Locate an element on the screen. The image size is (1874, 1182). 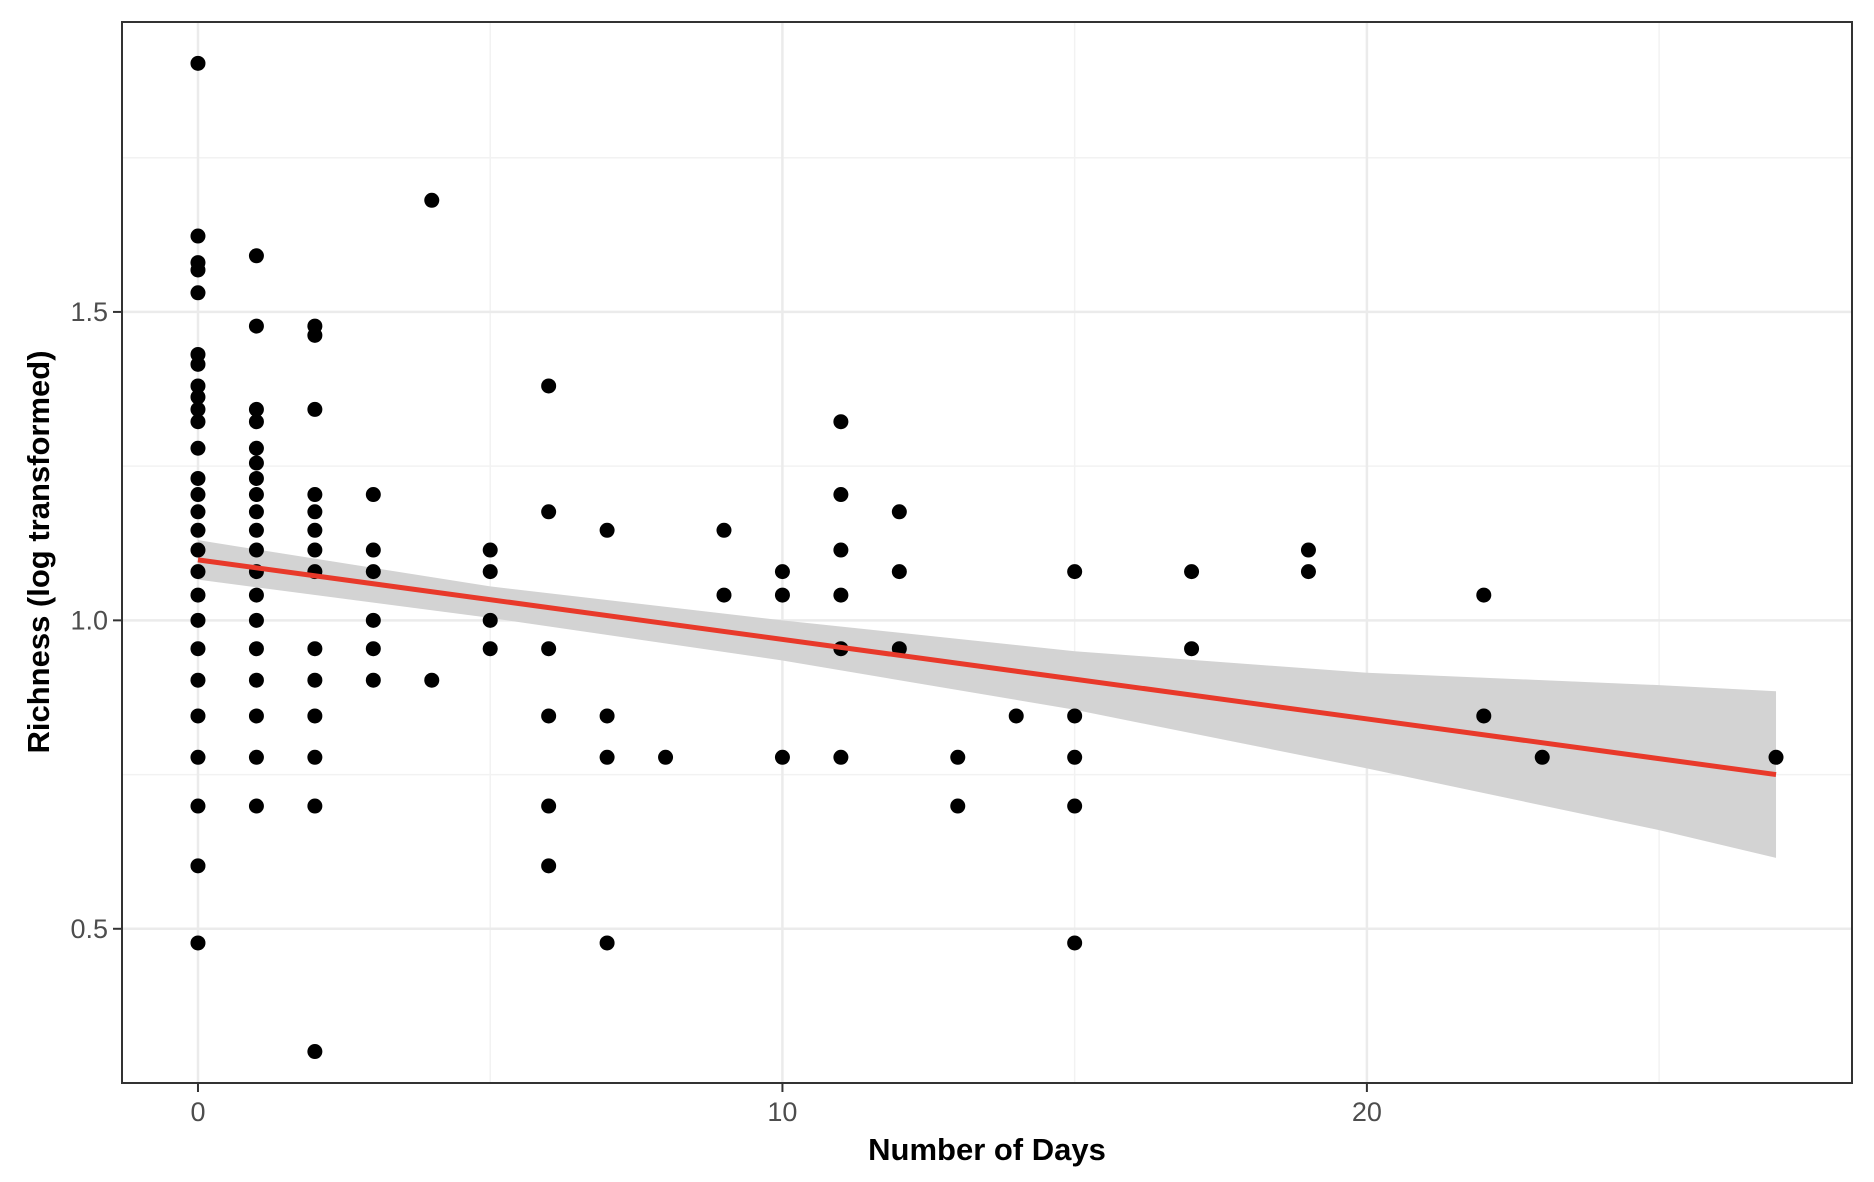
y-tick-label: 1.5 is located at coordinates (89, 312).